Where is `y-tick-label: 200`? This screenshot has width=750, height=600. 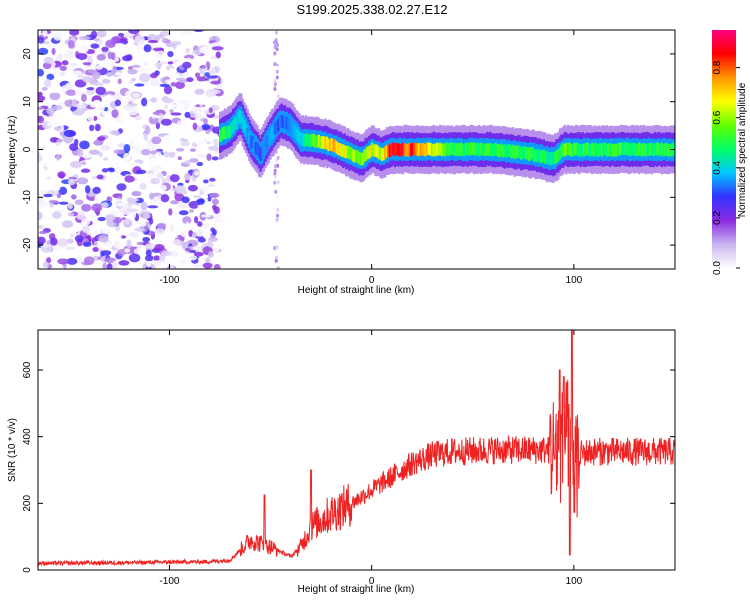
y-tick-label: 200 is located at coordinates (27, 503).